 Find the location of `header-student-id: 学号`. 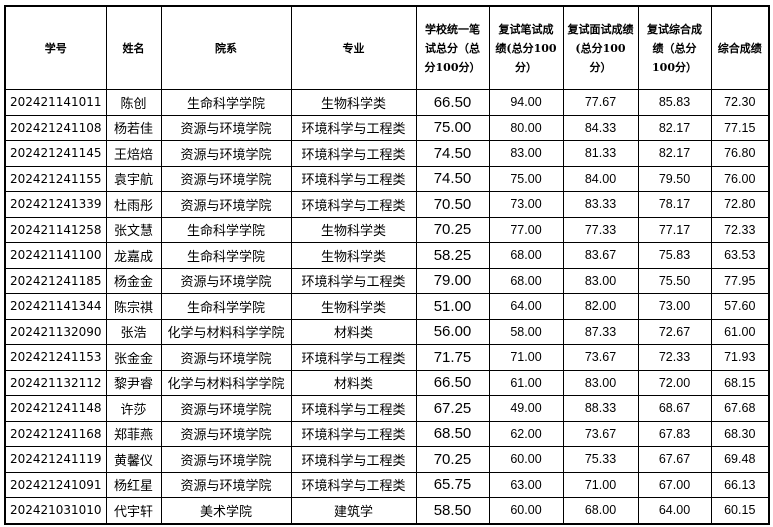

header-student-id: 学号 is located at coordinates (55, 47).